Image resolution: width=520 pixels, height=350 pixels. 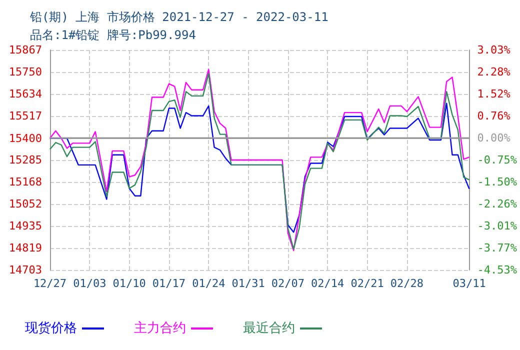 What do you see at coordinates (89, 283) in the screenshot?
I see `x-tick-label: 01/03` at bounding box center [89, 283].